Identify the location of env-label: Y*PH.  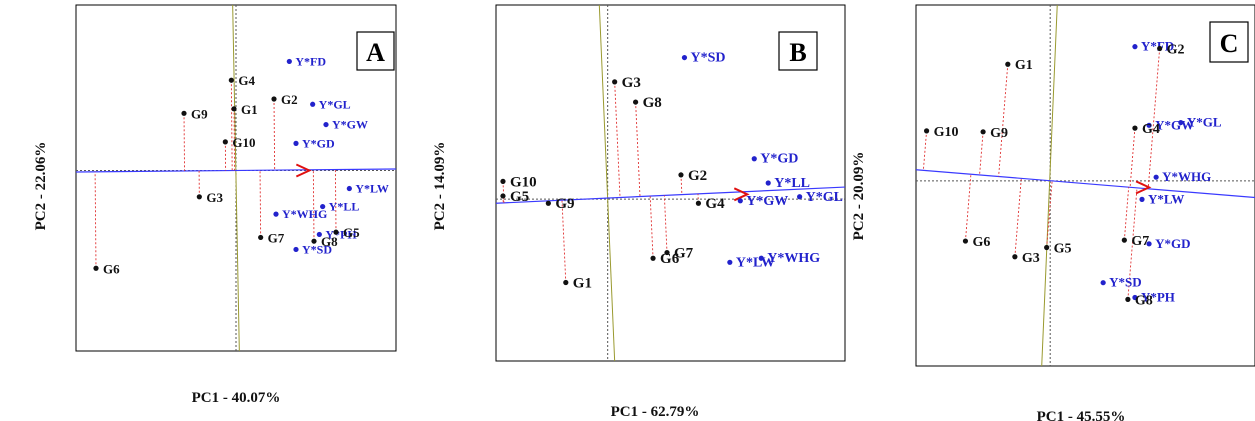
(1158, 297).